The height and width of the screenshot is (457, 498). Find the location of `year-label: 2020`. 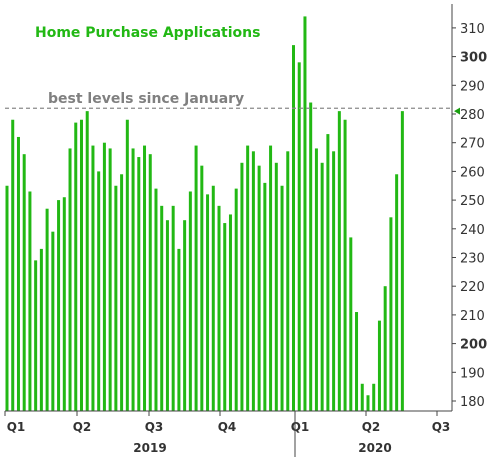

year-label: 2020 is located at coordinates (374, 448).